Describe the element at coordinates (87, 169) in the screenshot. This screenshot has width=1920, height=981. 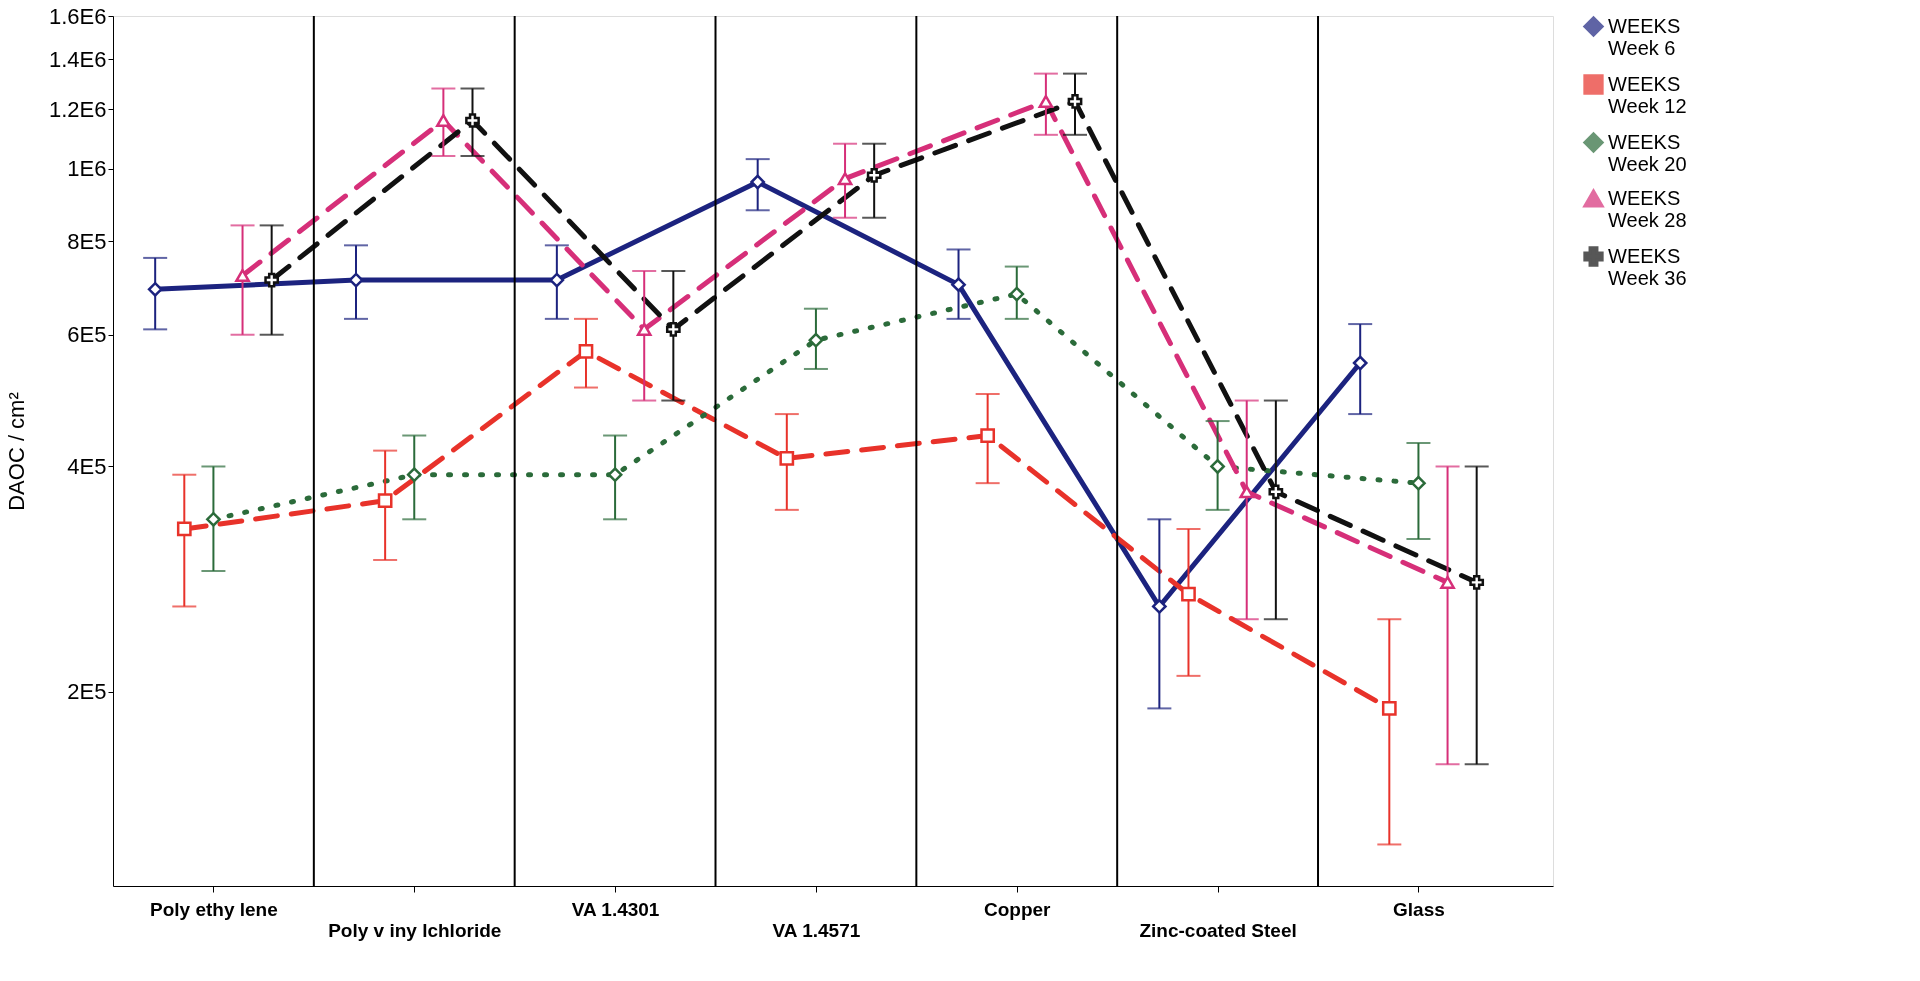
I see `y-tick-label: 1E6` at that location.